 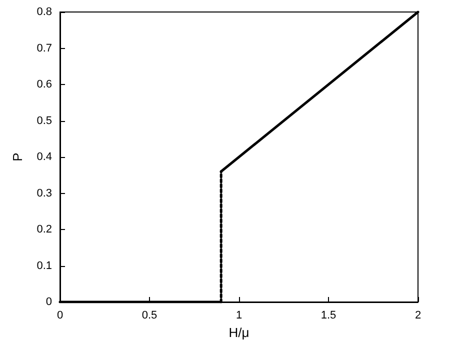 What do you see at coordinates (44, 84) in the screenshot?
I see `y-tick-label: 0.6` at bounding box center [44, 84].